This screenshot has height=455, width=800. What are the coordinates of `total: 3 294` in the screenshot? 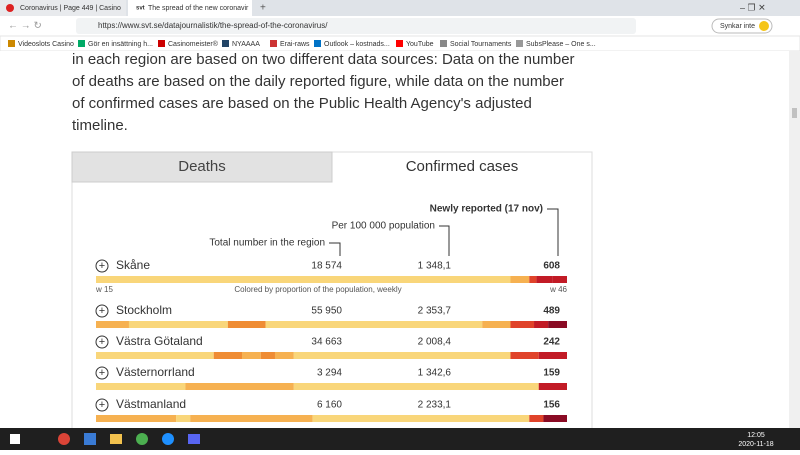 It's located at (329, 373).